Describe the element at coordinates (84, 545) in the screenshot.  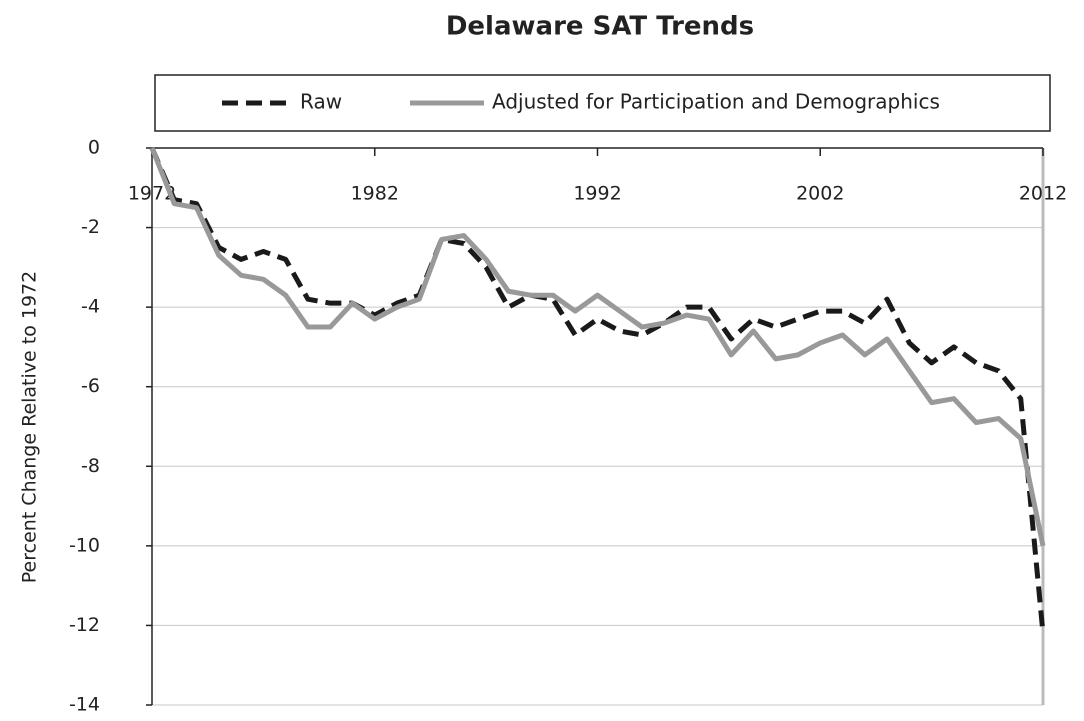
I see `y-tick-label: -10` at that location.